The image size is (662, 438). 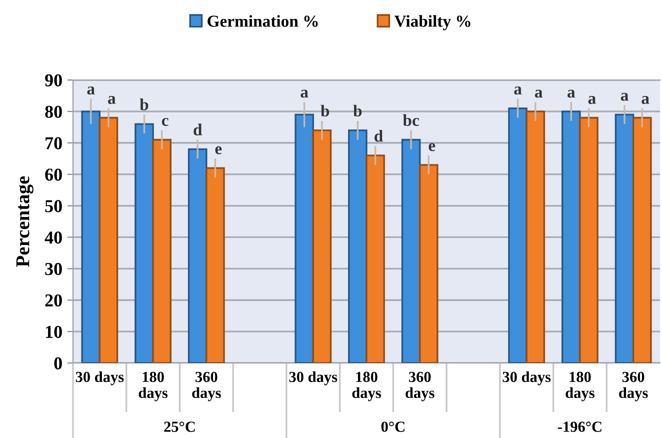 I want to click on y-tick-label: 30, so click(x=53, y=269).